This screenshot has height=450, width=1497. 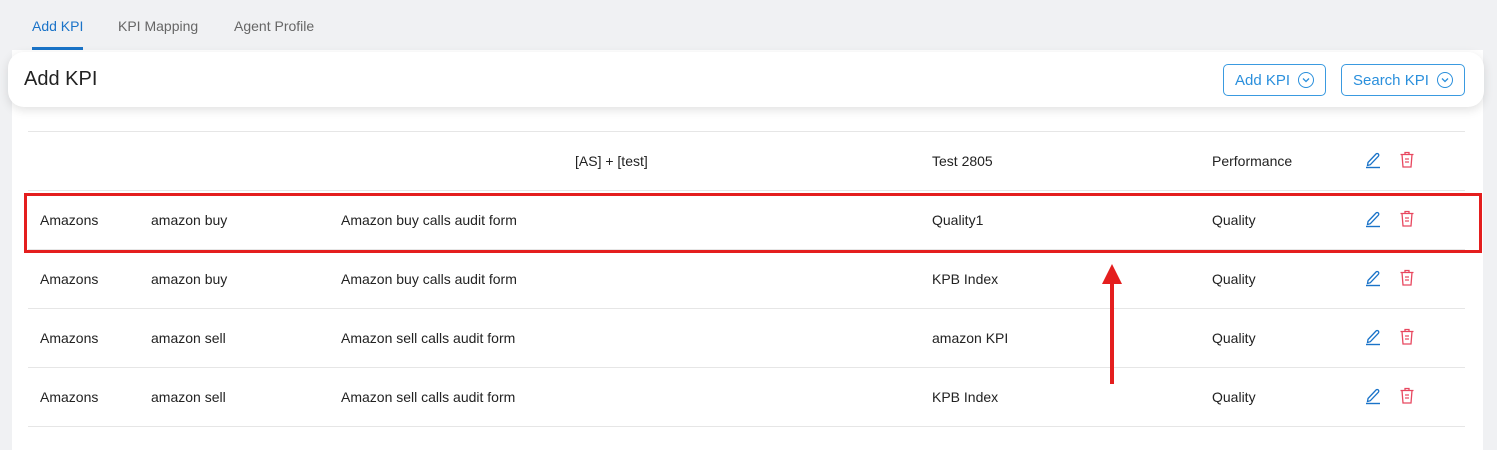 I want to click on add-kpi-label: Add KPI, so click(x=1263, y=80).